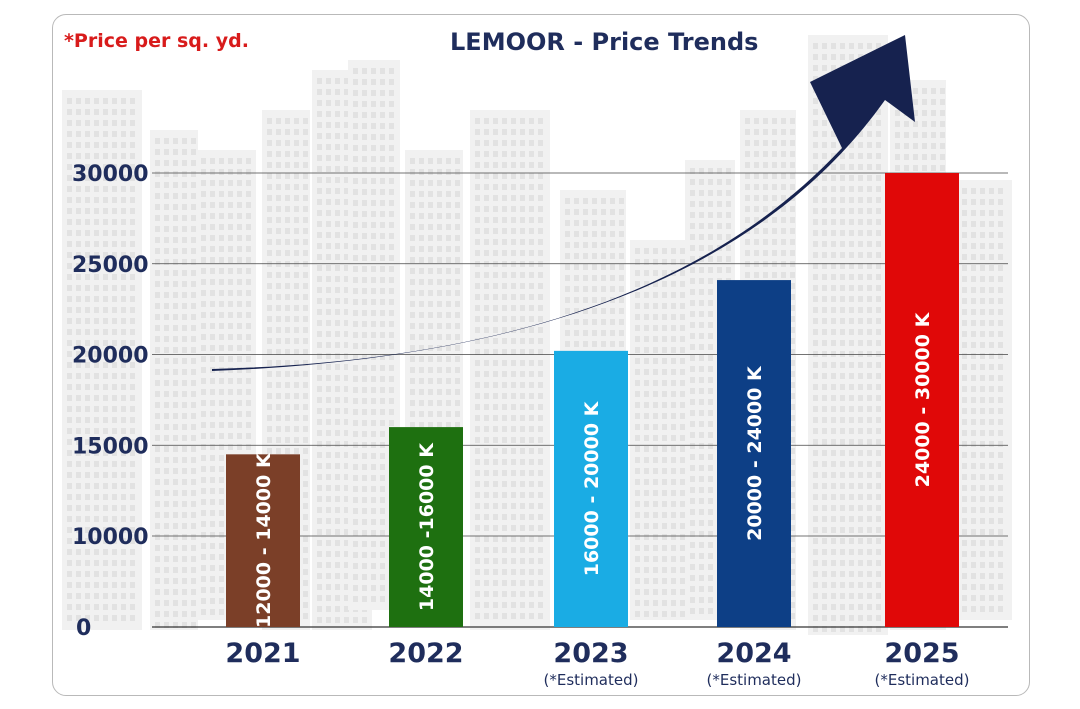  Describe the element at coordinates (110, 356) in the screenshot. I see `y-tick-label: 20000` at that location.